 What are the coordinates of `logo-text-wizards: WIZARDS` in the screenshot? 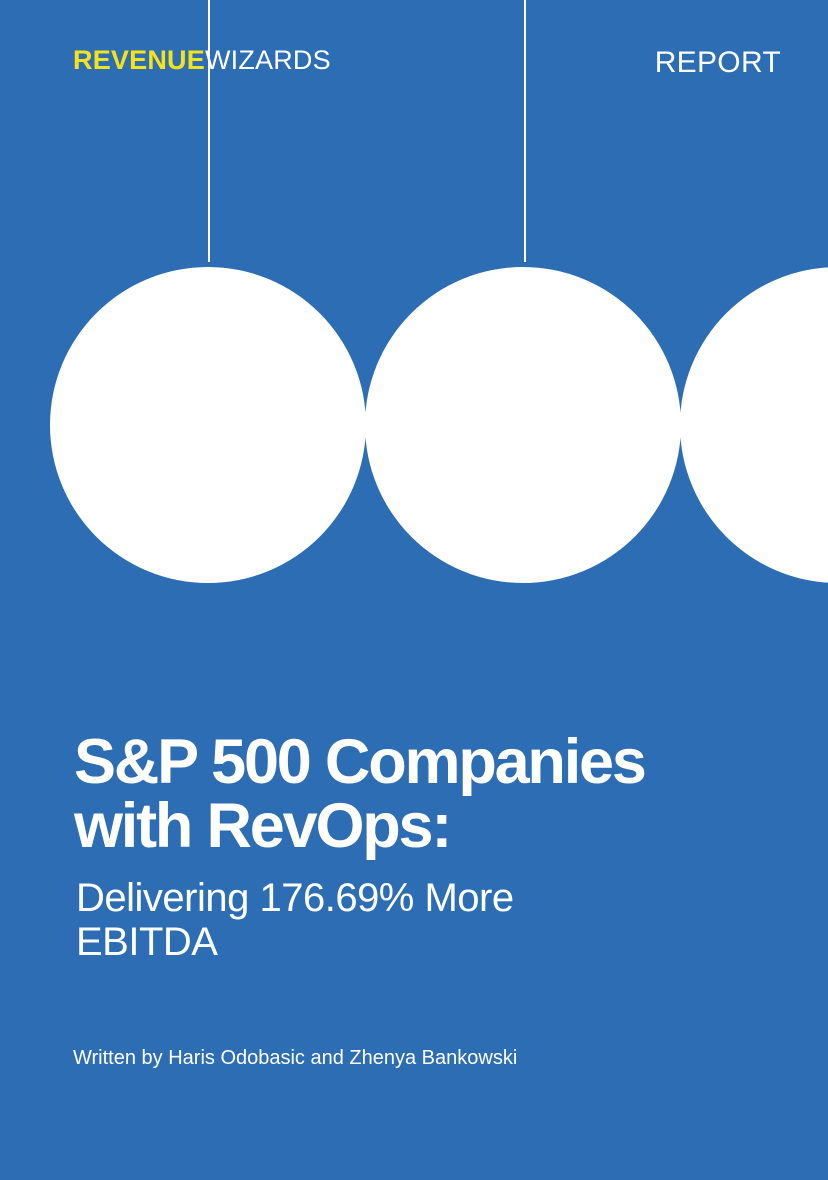 It's located at (267, 60).